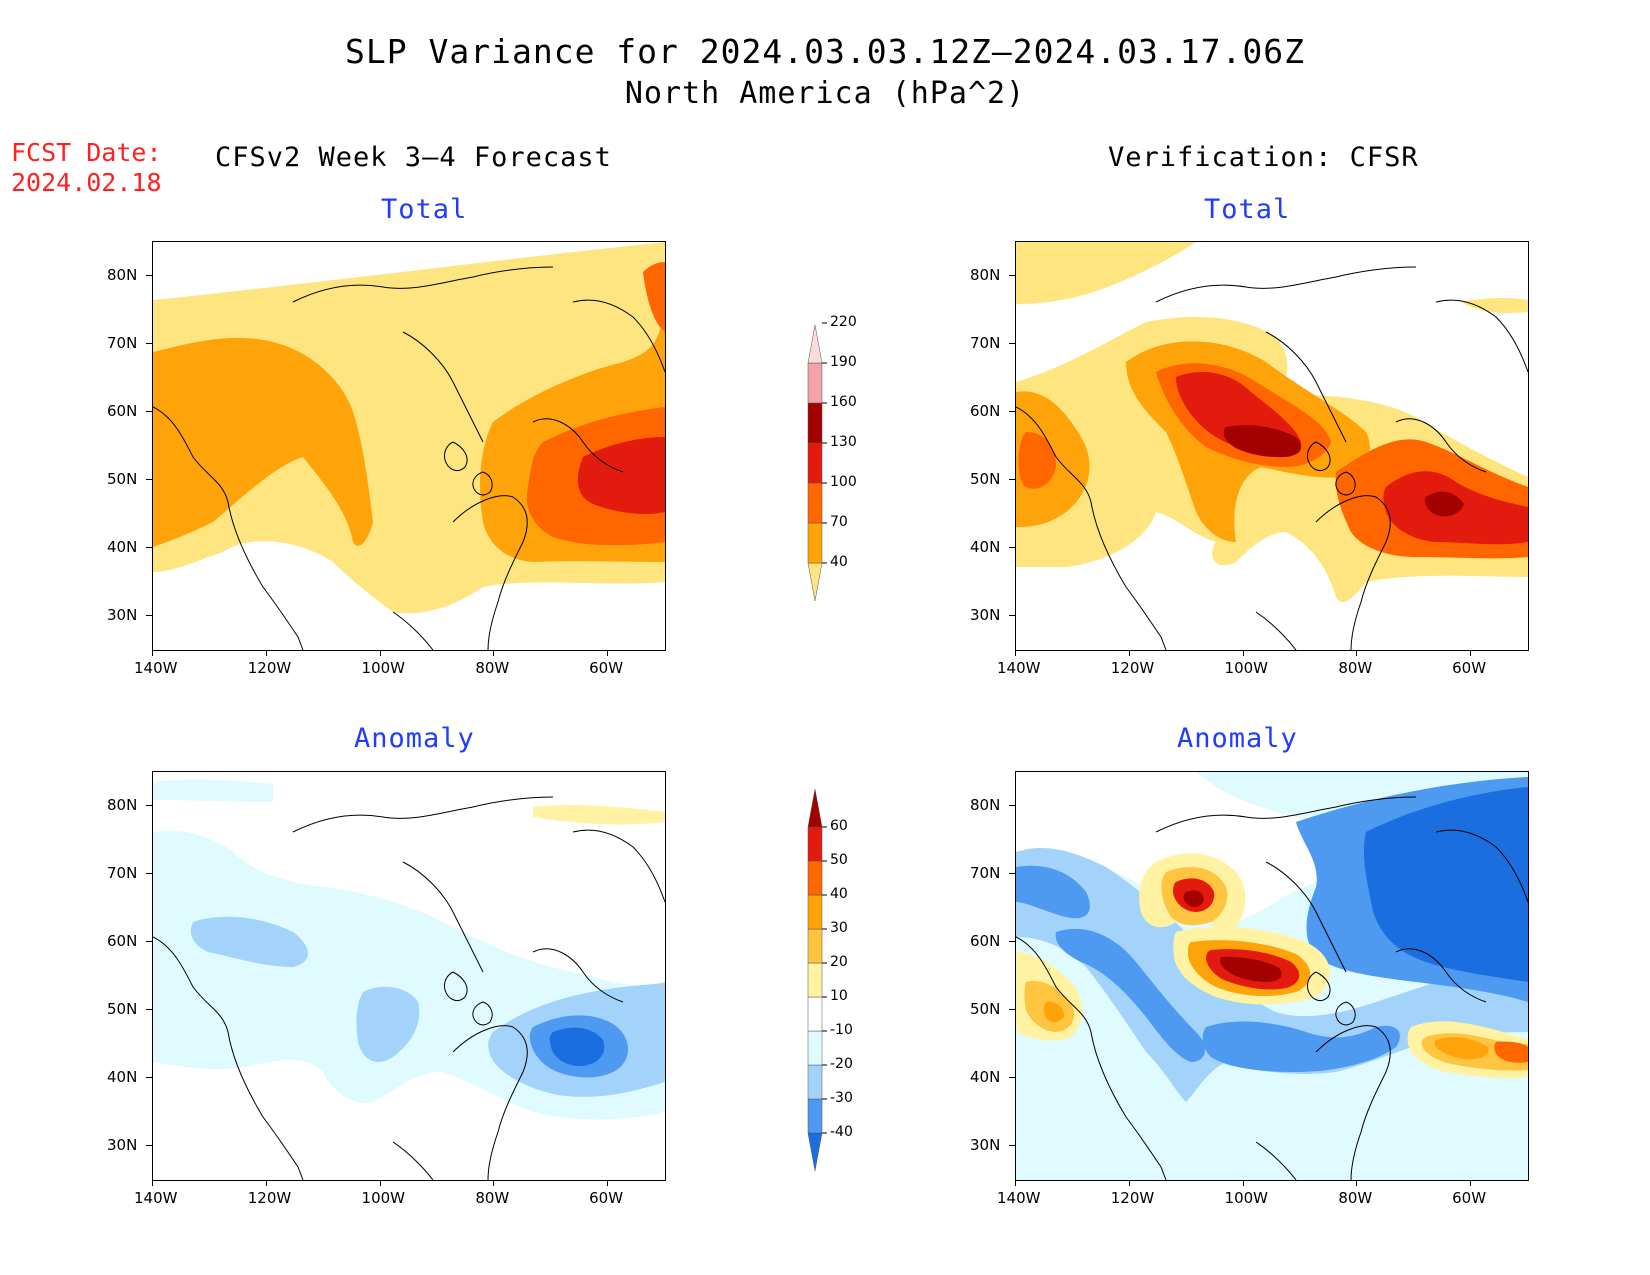  Describe the element at coordinates (839, 962) in the screenshot. I see `colorbar-label: 20` at that location.